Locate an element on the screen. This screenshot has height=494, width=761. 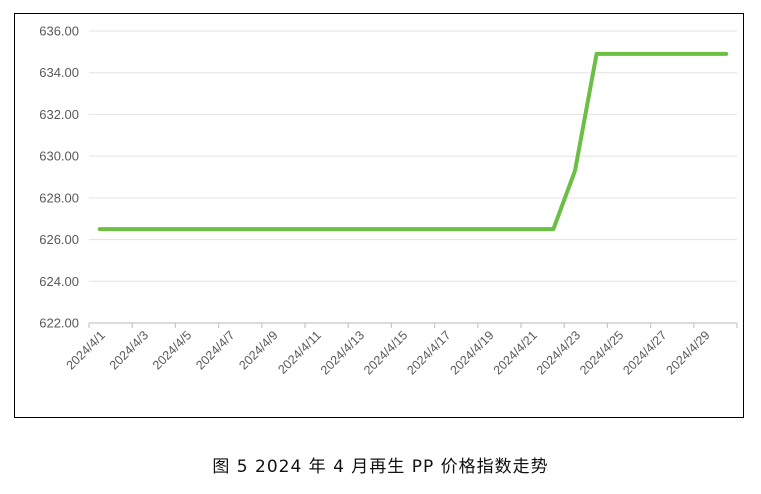
x-tick-label: 2024/4/29 is located at coordinates (688, 352).